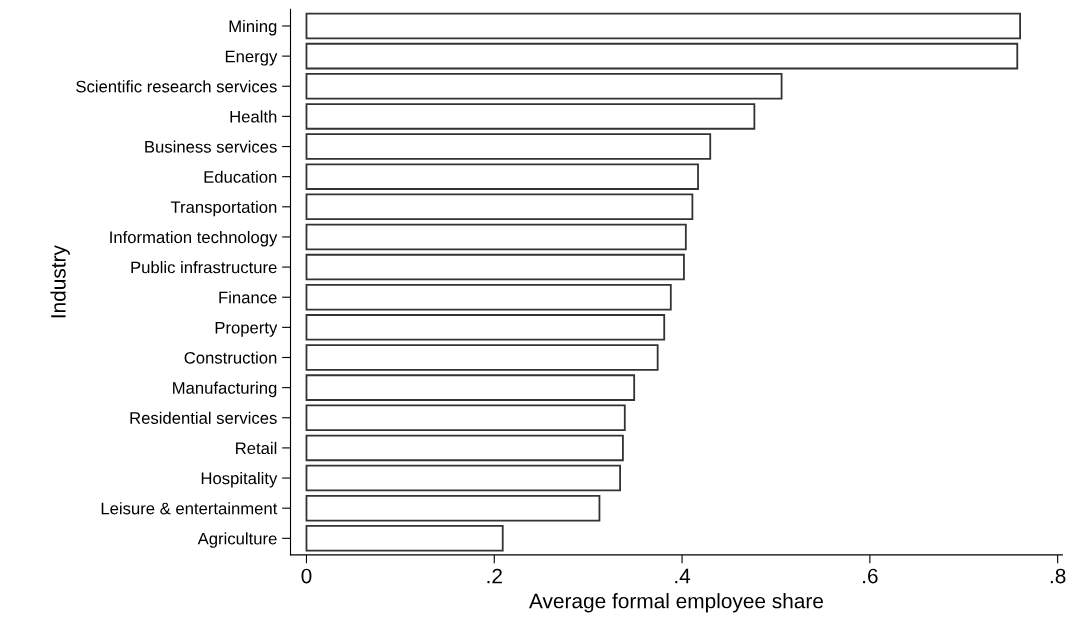 The width and height of the screenshot is (1072, 627). What do you see at coordinates (176, 86) in the screenshot?
I see `y-tick-label: Scientific research services` at bounding box center [176, 86].